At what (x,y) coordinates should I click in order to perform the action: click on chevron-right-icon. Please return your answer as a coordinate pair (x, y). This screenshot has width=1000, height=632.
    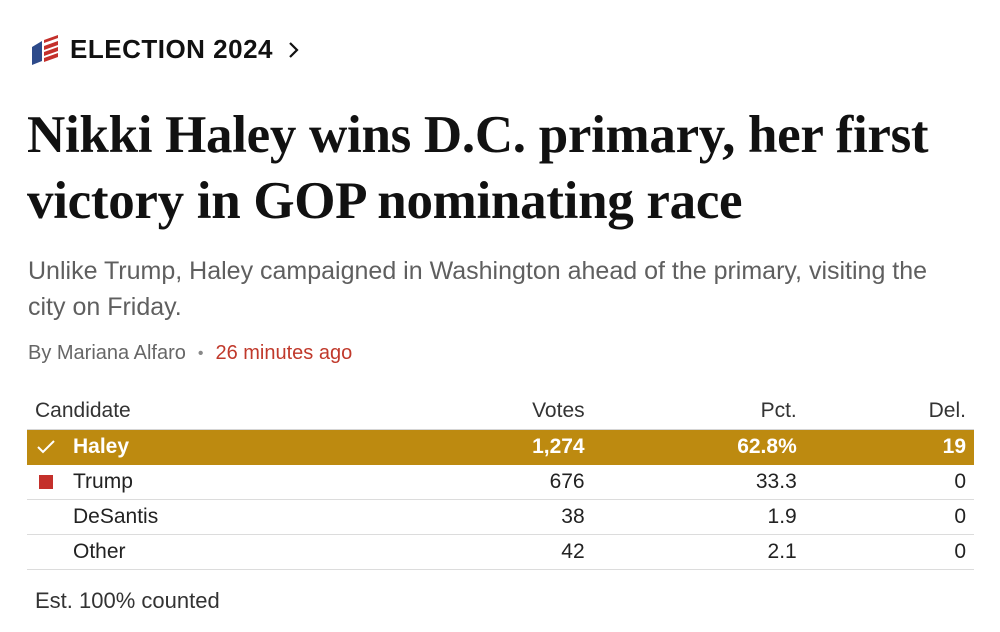
    Looking at the image, I should click on (294, 49).